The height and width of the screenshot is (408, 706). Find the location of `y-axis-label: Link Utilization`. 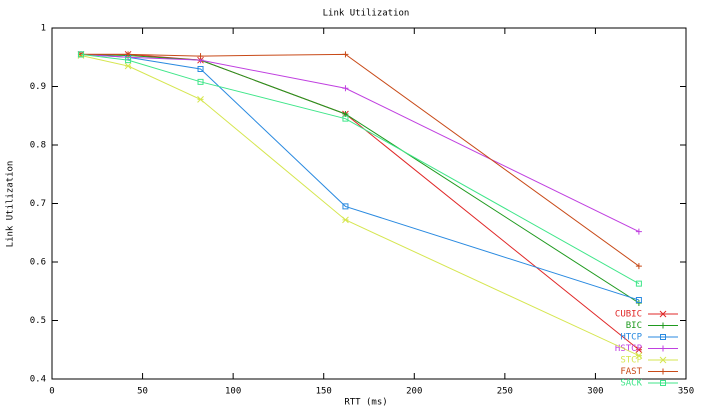

y-axis-label: Link Utilization is located at coordinates (11, 204).